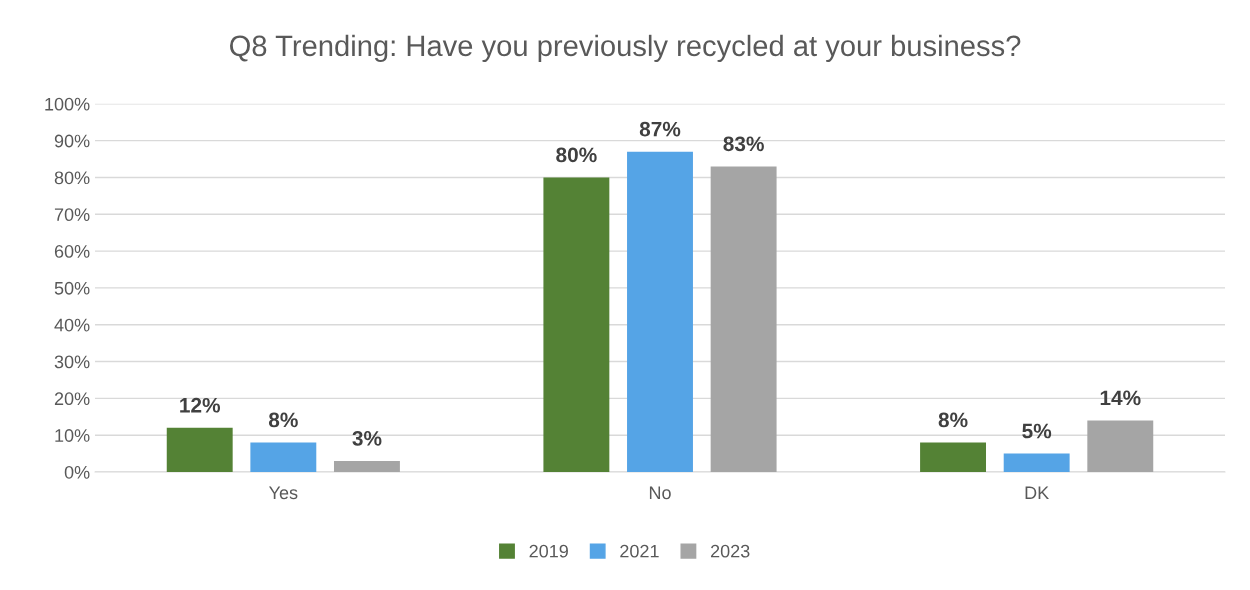  What do you see at coordinates (77, 472) in the screenshot?
I see `y-tick-label: 0%` at bounding box center [77, 472].